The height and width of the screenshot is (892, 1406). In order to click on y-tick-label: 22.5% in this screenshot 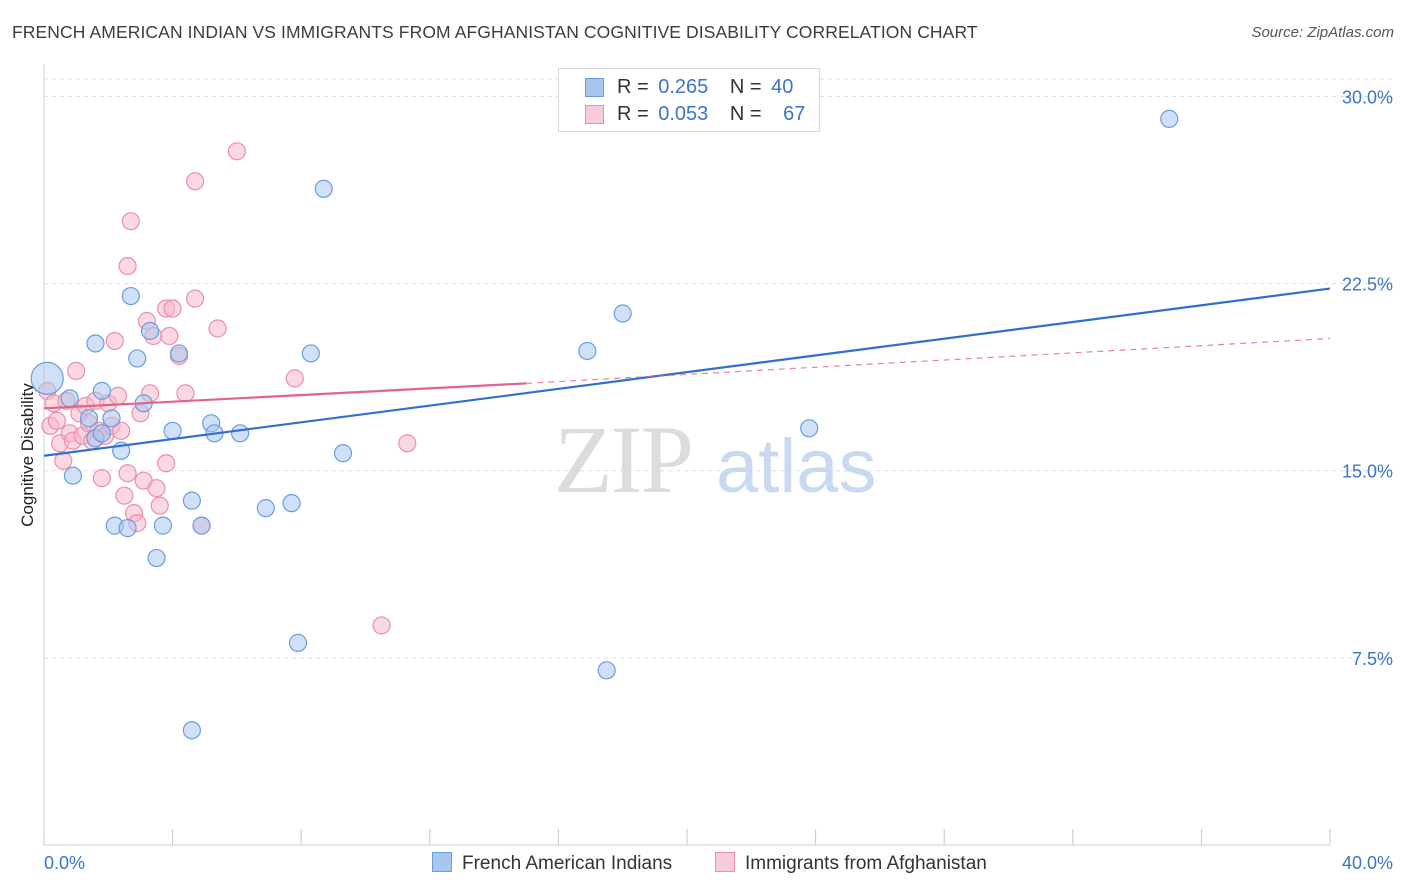, I will do `click(1367, 285)`.